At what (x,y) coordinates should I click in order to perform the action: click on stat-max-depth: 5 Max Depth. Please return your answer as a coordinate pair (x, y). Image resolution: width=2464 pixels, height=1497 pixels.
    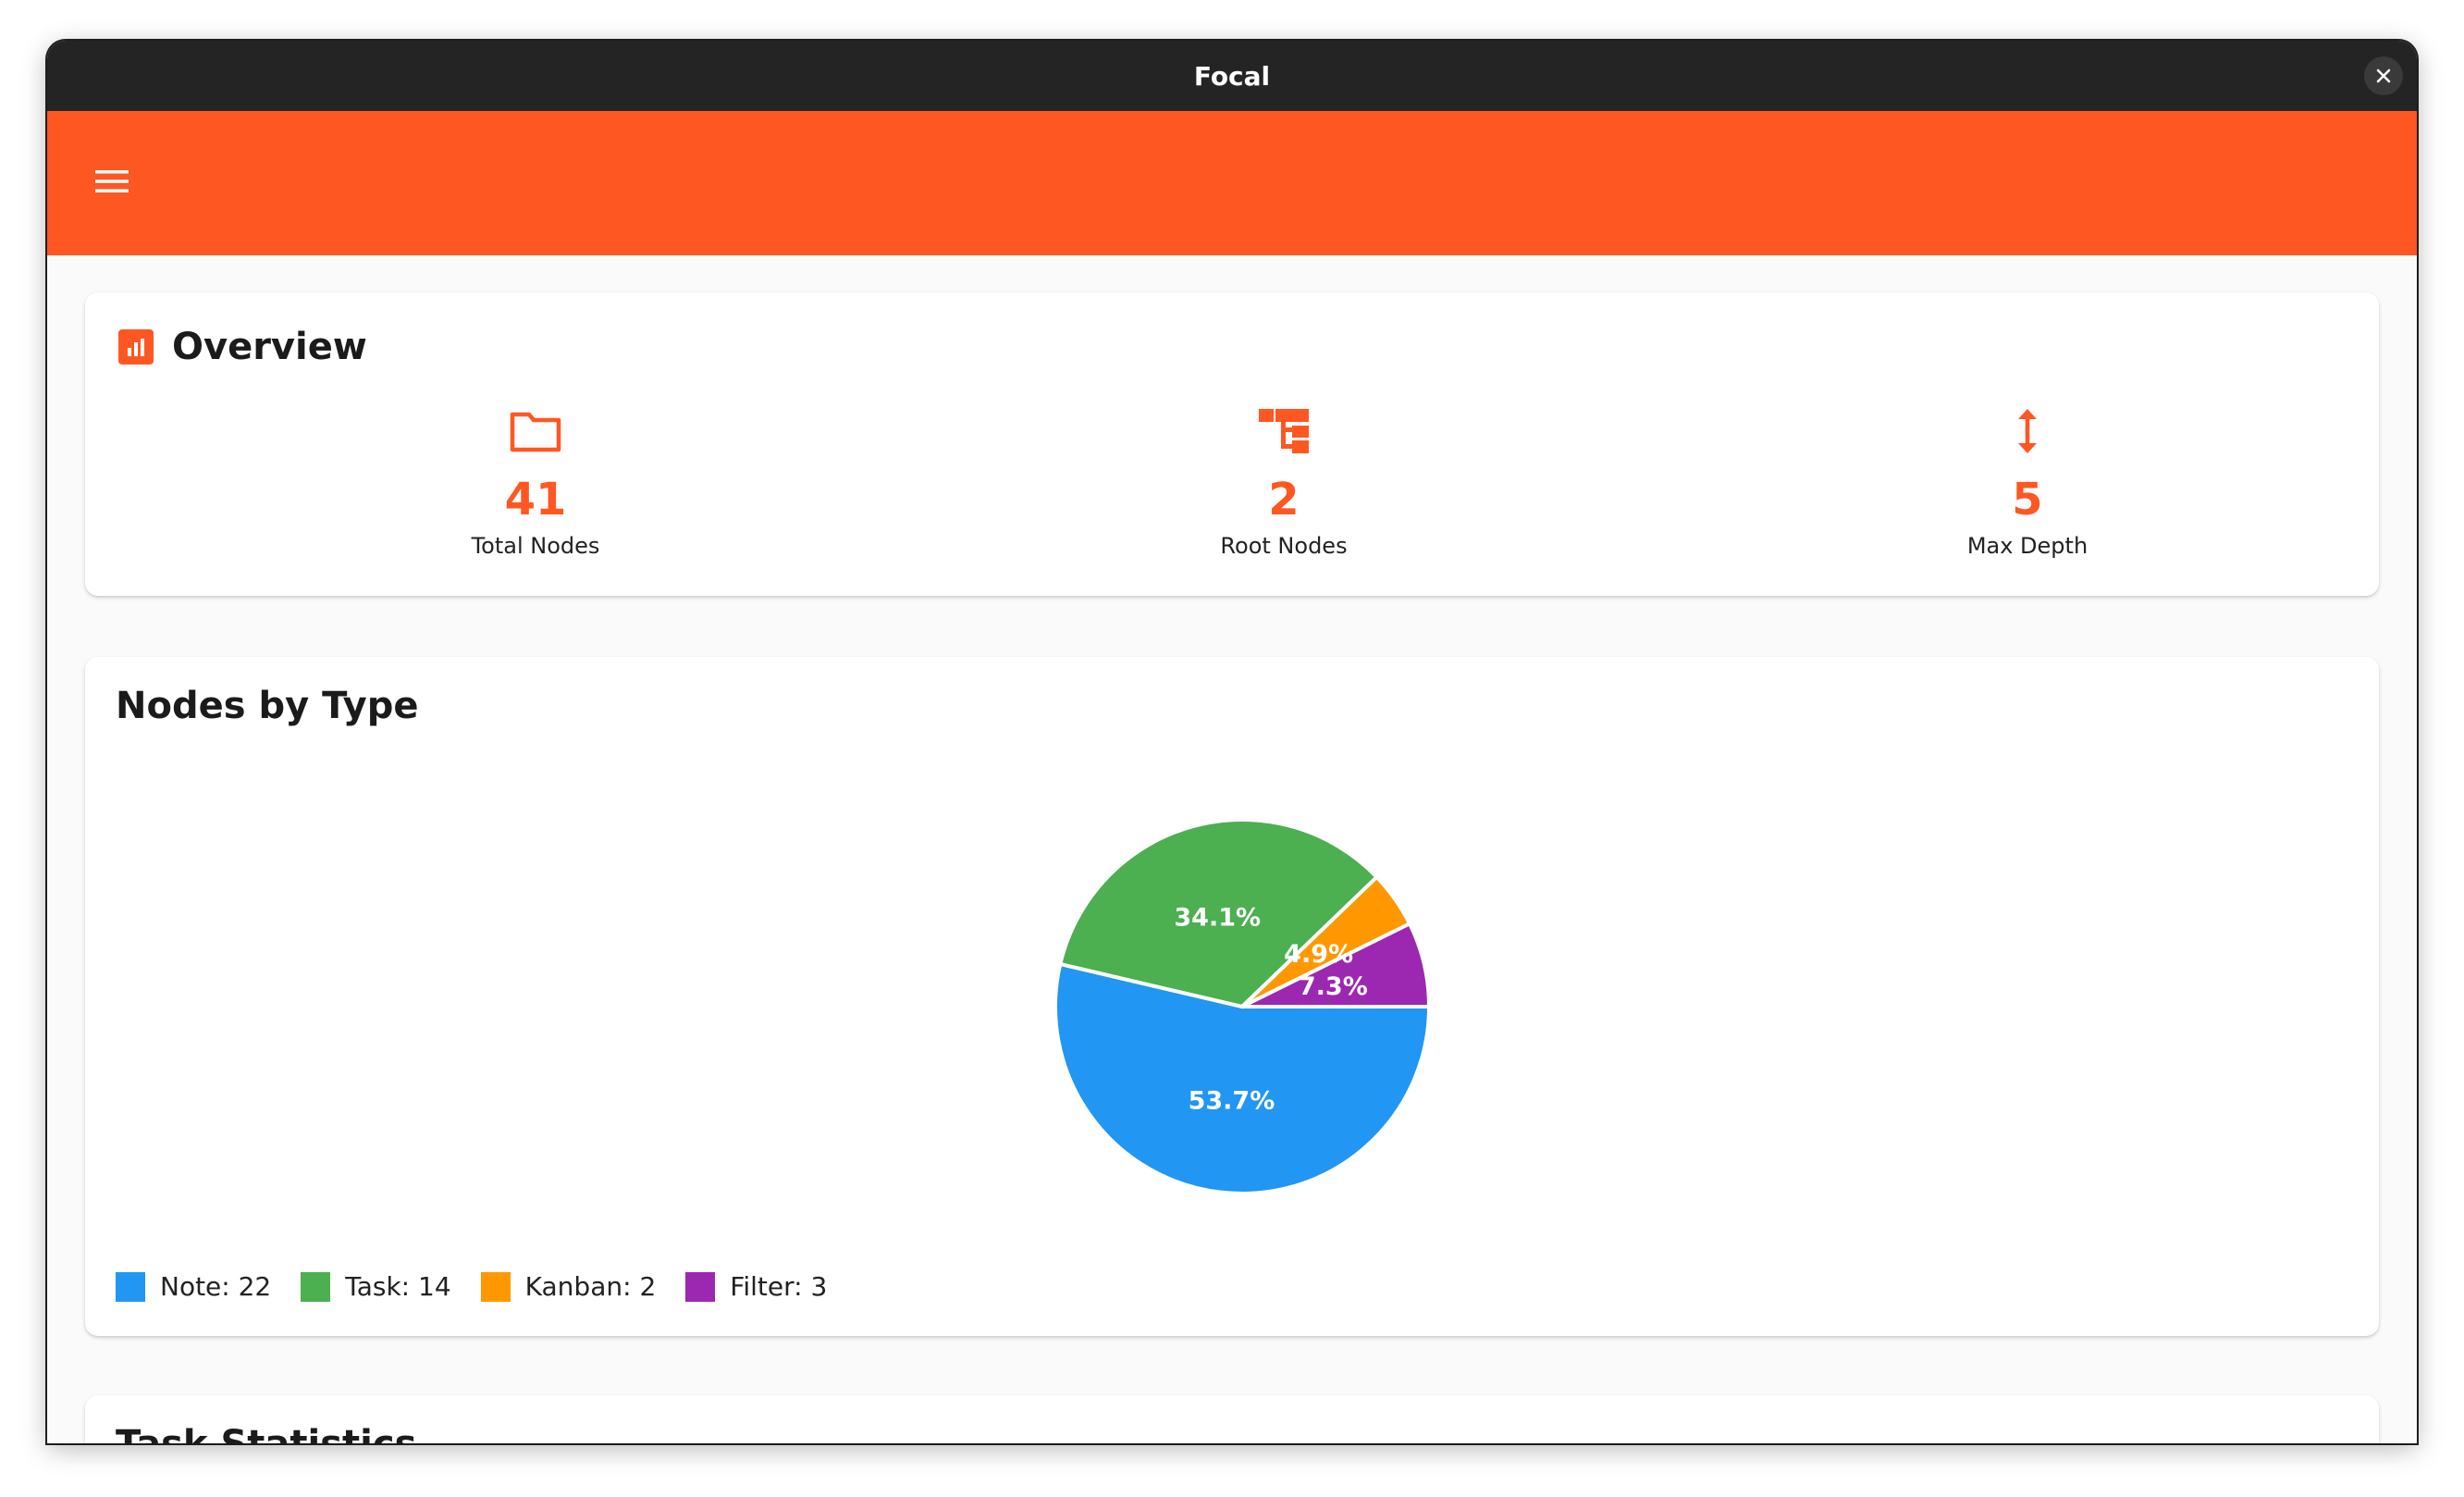
    Looking at the image, I should click on (2027, 480).